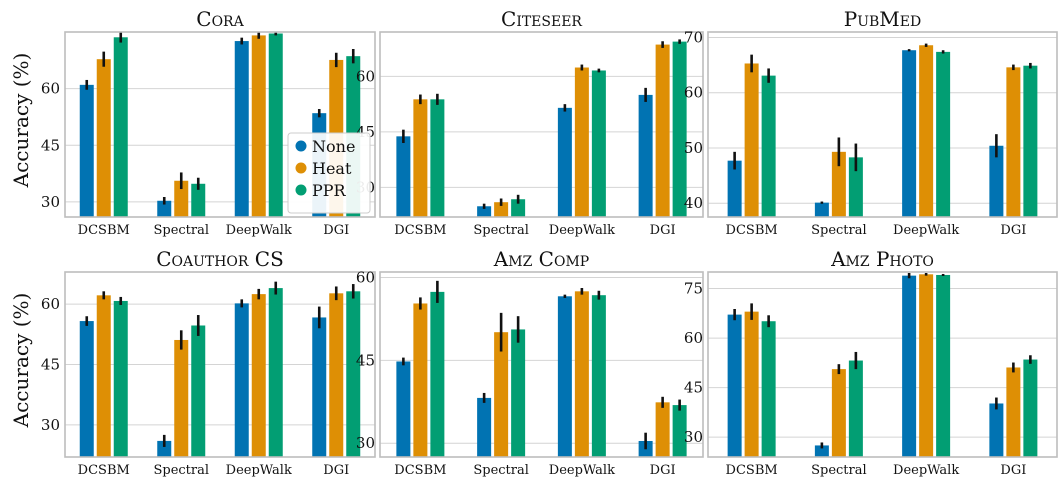  I want to click on bar-pubmed-dgi-heat, so click(1013, 142).